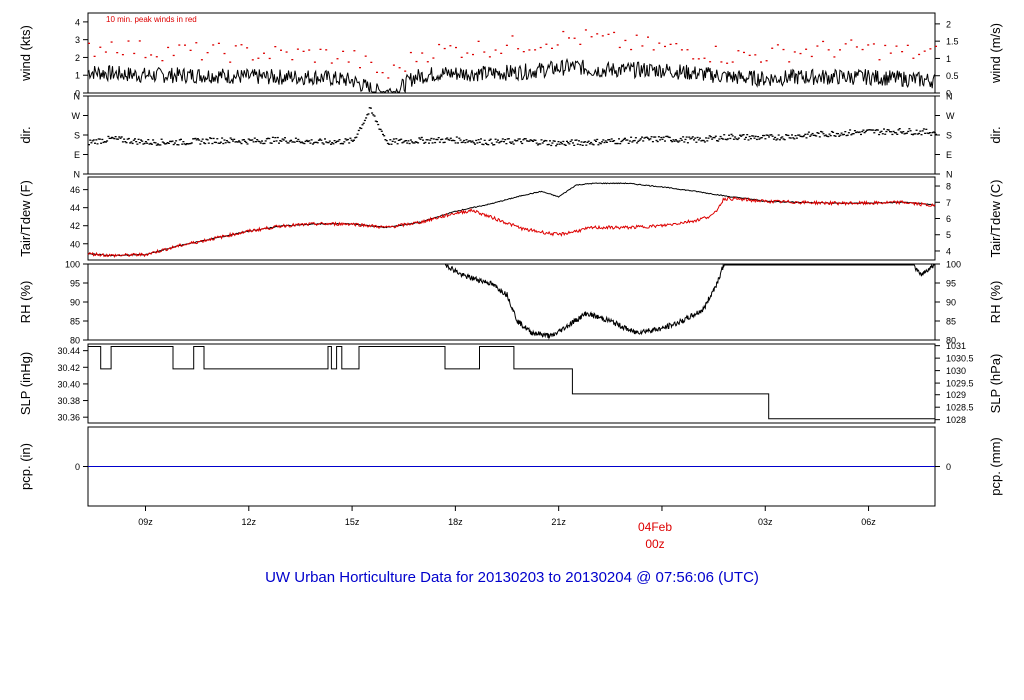 Image resolution: width=1024 pixels, height=700 pixels. What do you see at coordinates (956, 346) in the screenshot?
I see `slp-right-tick-label: 1031` at bounding box center [956, 346].